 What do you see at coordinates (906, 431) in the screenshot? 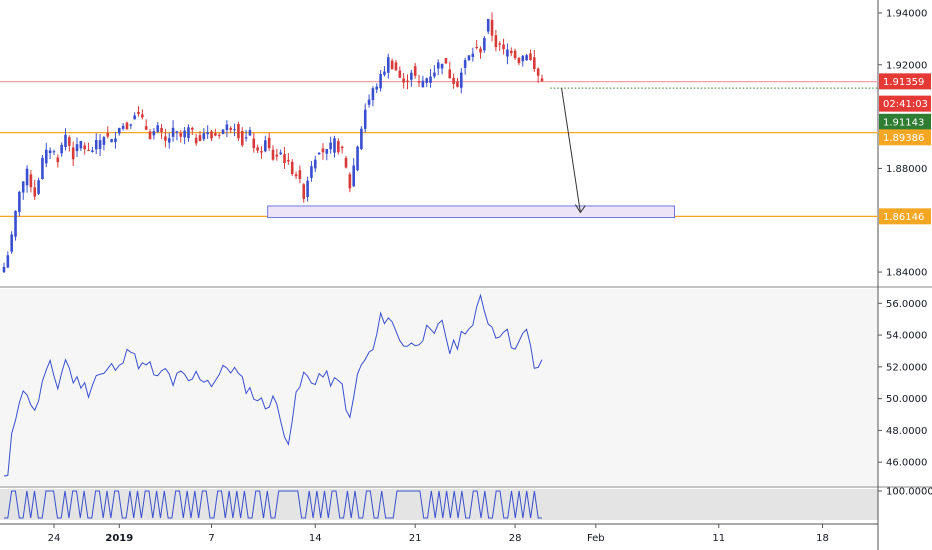
I see `osc-tick-label: 48.0000` at bounding box center [906, 431].